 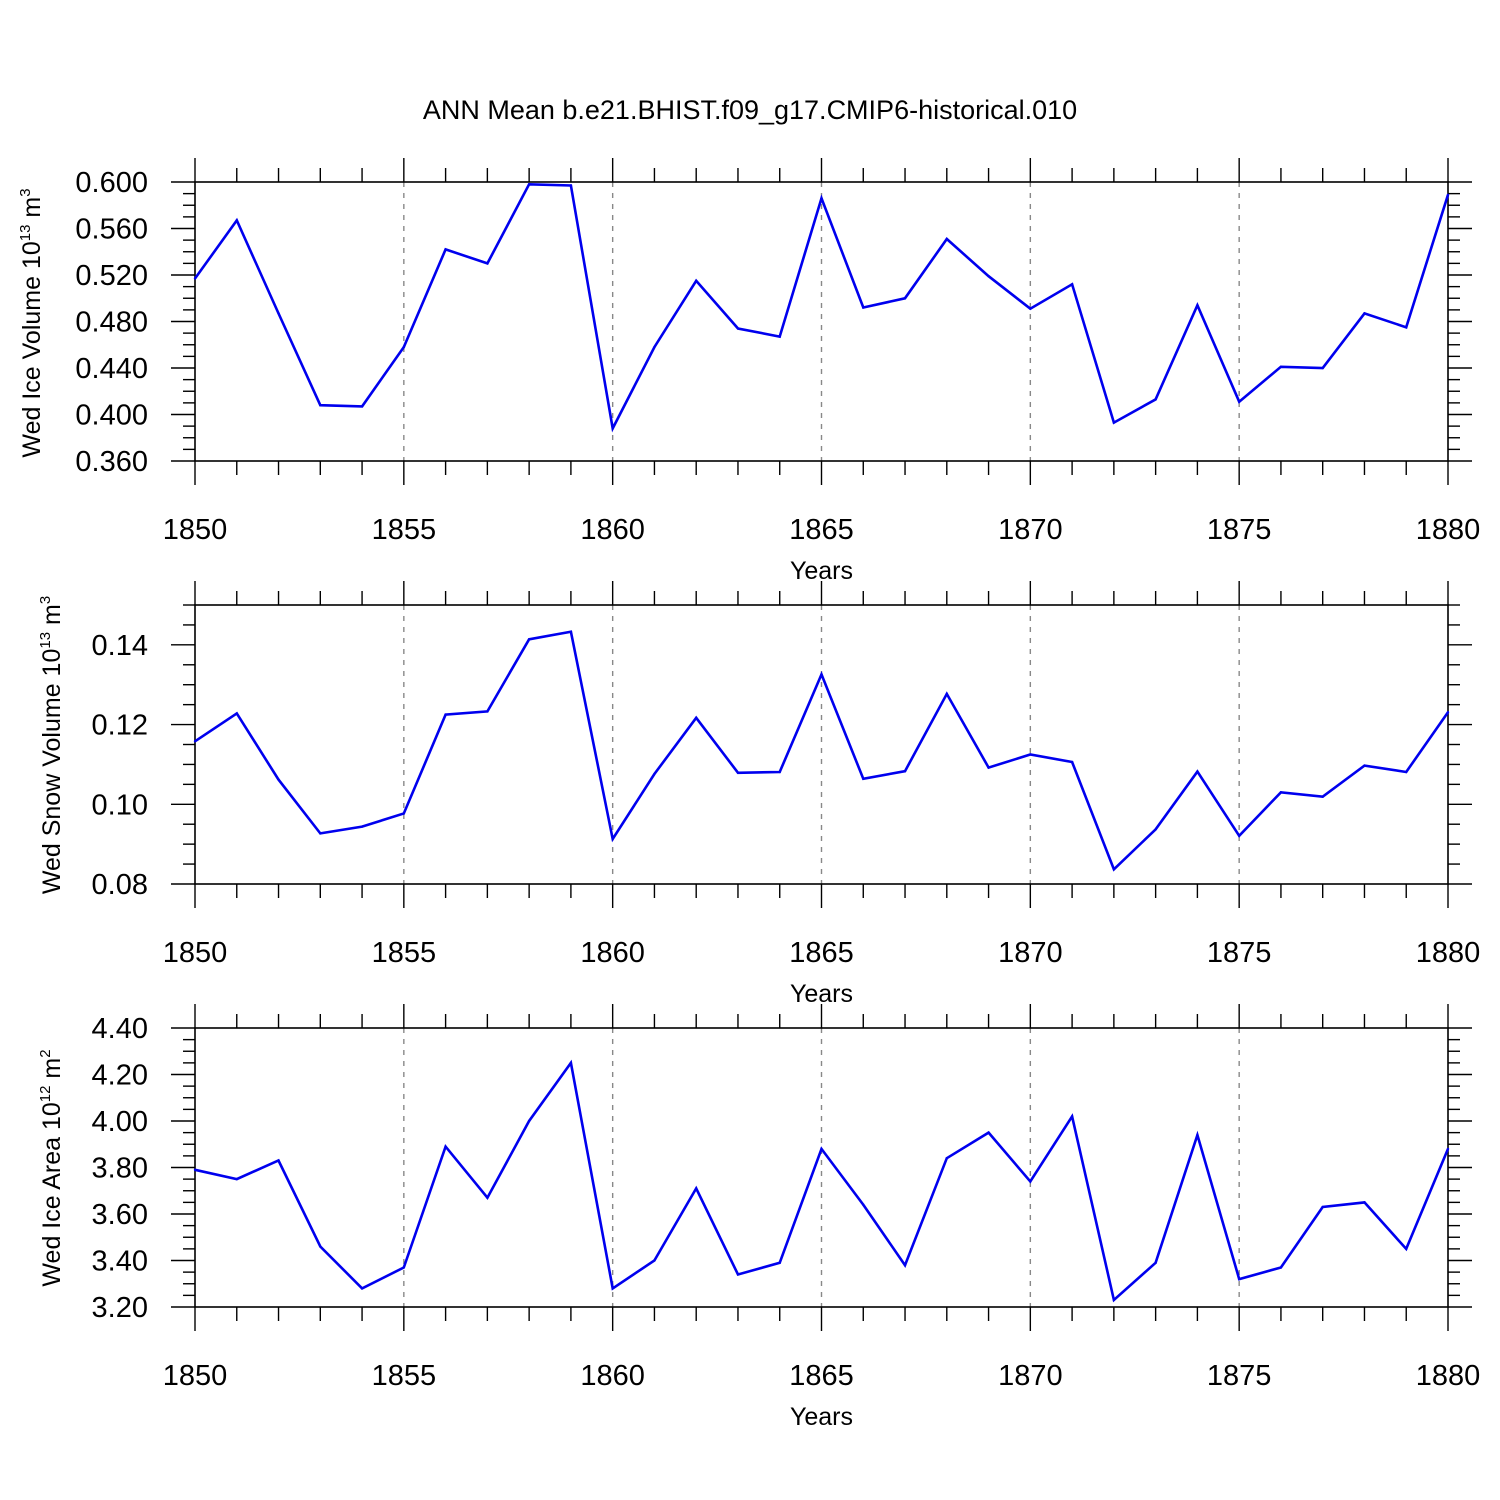 I want to click on y-axis-title: Wed Ice Volume 1013 m3, so click(x=31, y=322).